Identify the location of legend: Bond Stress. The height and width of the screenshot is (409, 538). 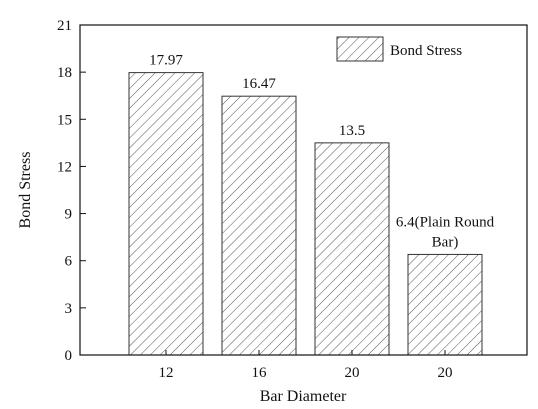
(399, 49).